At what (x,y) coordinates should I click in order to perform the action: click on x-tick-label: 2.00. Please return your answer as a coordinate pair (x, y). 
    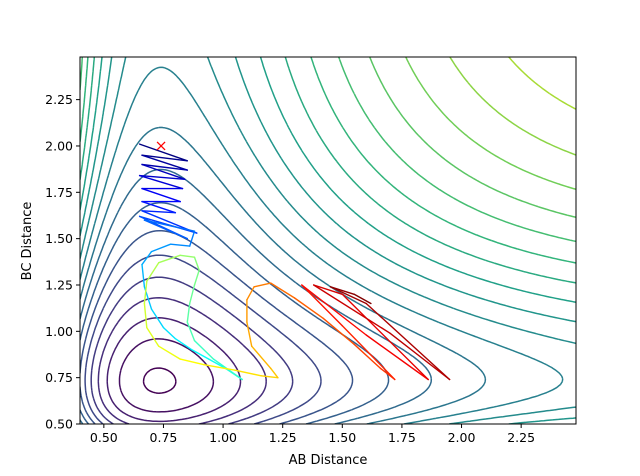
    Looking at the image, I should click on (462, 437).